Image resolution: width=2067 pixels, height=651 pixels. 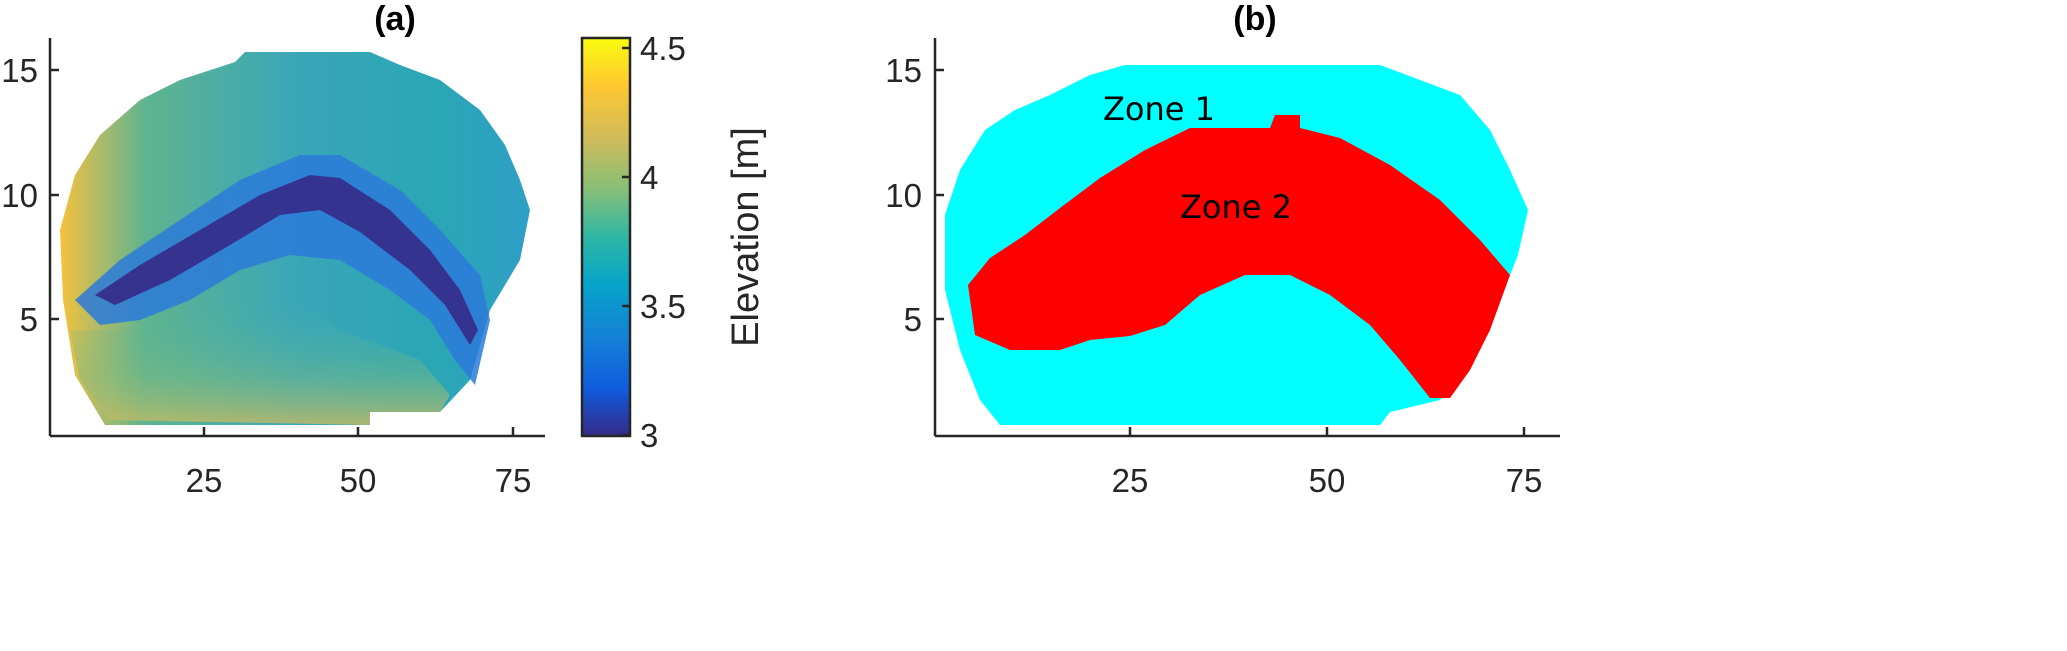 I want to click on colorbar-tick-3-5: 3.5, so click(x=663, y=306).